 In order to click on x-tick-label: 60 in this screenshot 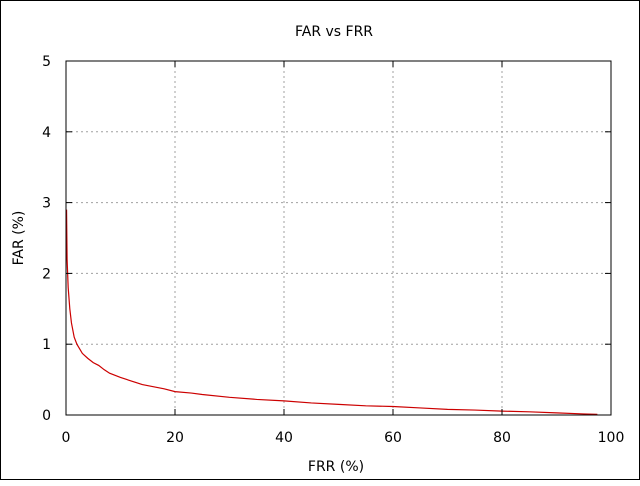, I will do `click(393, 438)`.